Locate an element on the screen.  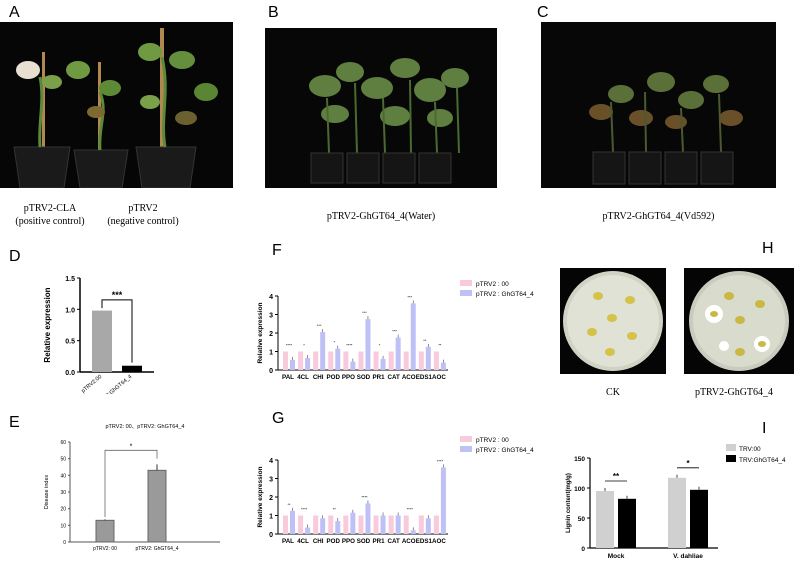
d-y-tick-label: 1.5 is located at coordinates (70, 279).